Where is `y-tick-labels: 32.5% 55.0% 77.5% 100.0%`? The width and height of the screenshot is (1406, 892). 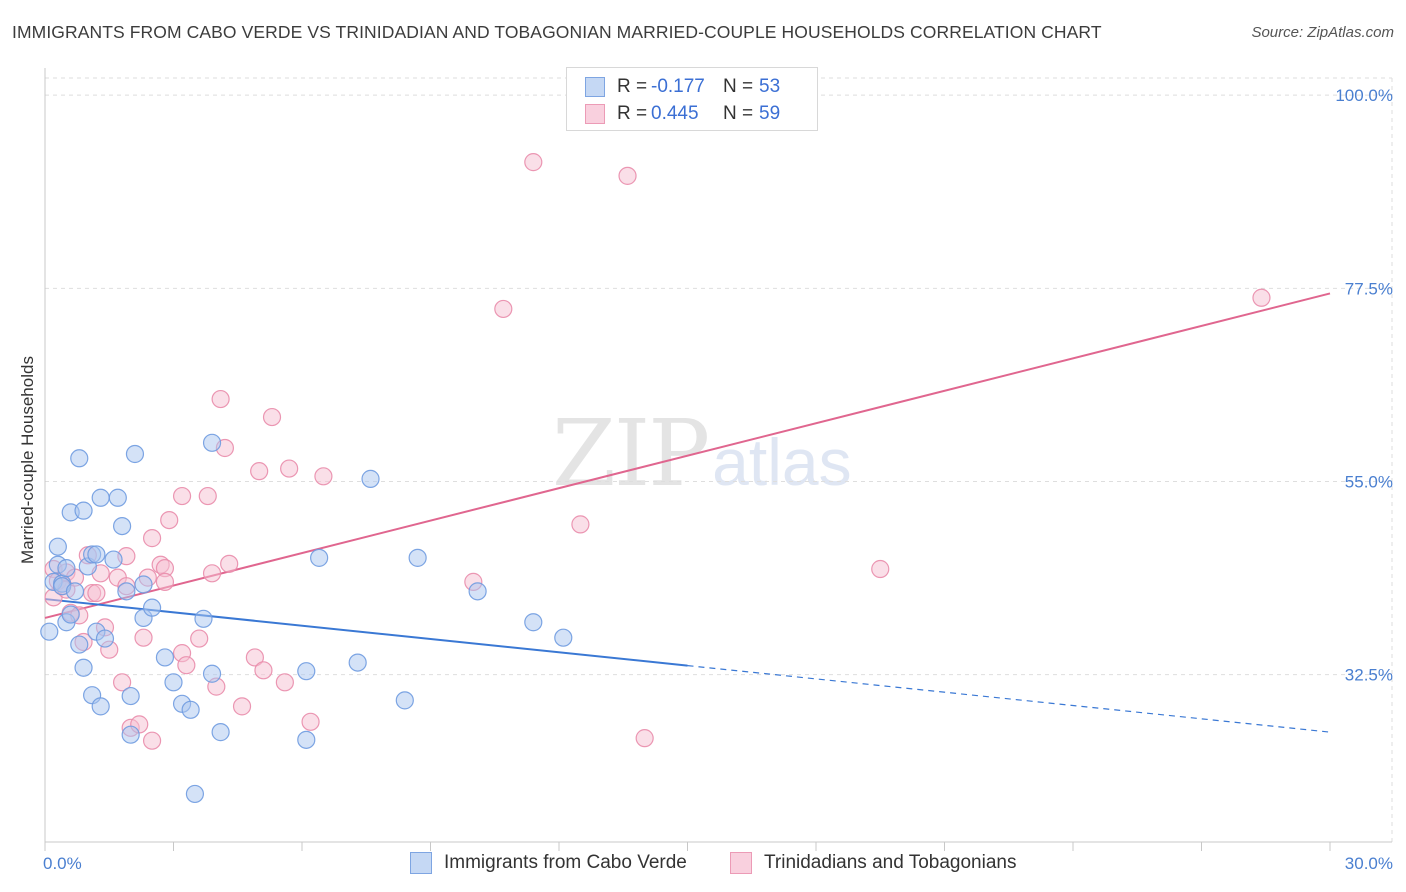
y-tick-labels: 32.5% 55.0% 77.5% 100.0% is located at coordinates (1364, 385).